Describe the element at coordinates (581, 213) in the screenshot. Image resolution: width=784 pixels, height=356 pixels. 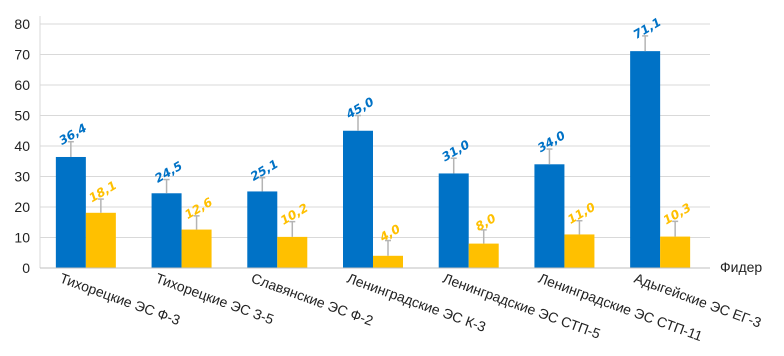
I see `data-label: 11,0` at that location.